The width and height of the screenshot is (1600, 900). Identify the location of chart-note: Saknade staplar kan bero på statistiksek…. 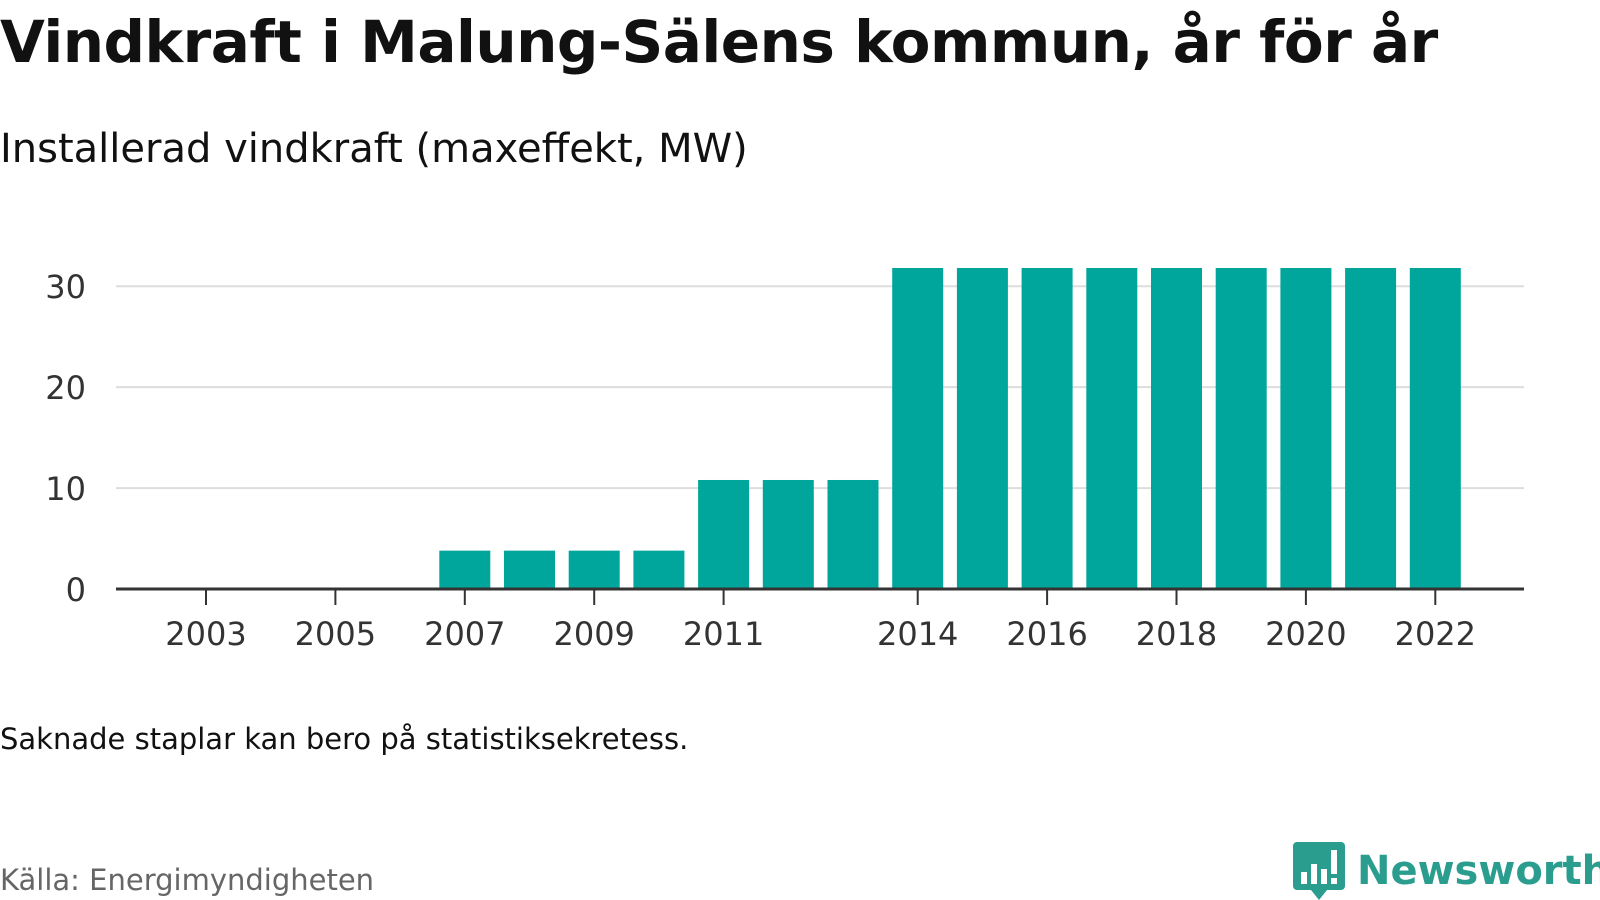
(344, 739).